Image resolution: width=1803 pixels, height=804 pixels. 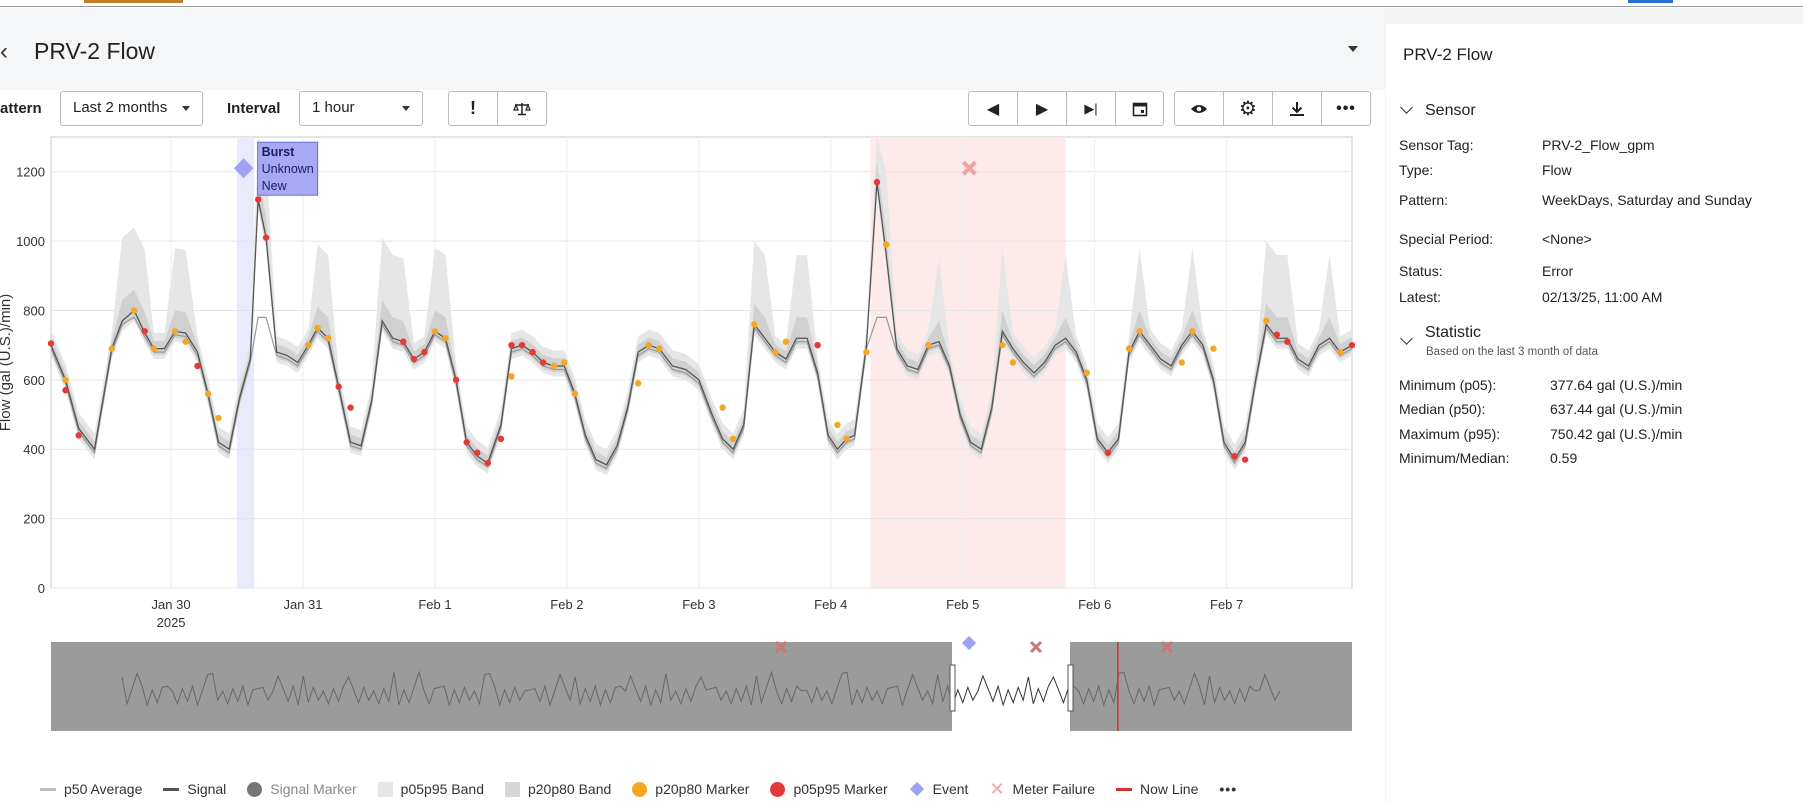 What do you see at coordinates (1650, 1) in the screenshot?
I see `primary-action-indicator` at bounding box center [1650, 1].